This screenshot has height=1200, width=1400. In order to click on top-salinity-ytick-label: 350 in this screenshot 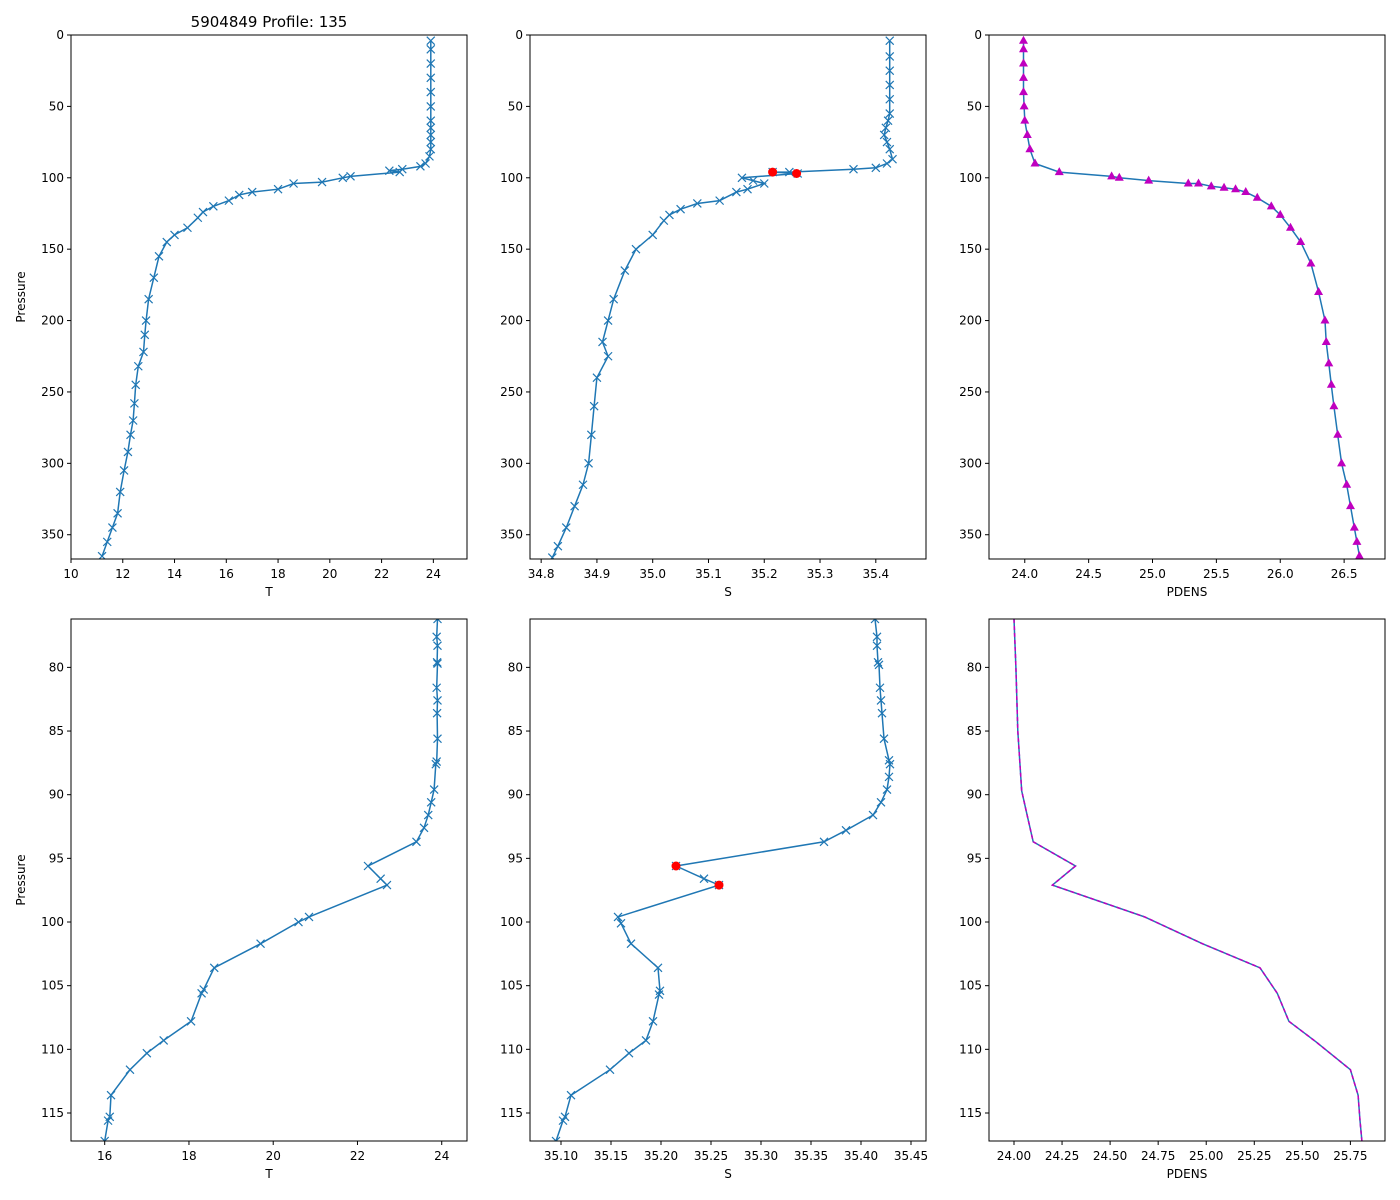, I will do `click(511, 535)`.